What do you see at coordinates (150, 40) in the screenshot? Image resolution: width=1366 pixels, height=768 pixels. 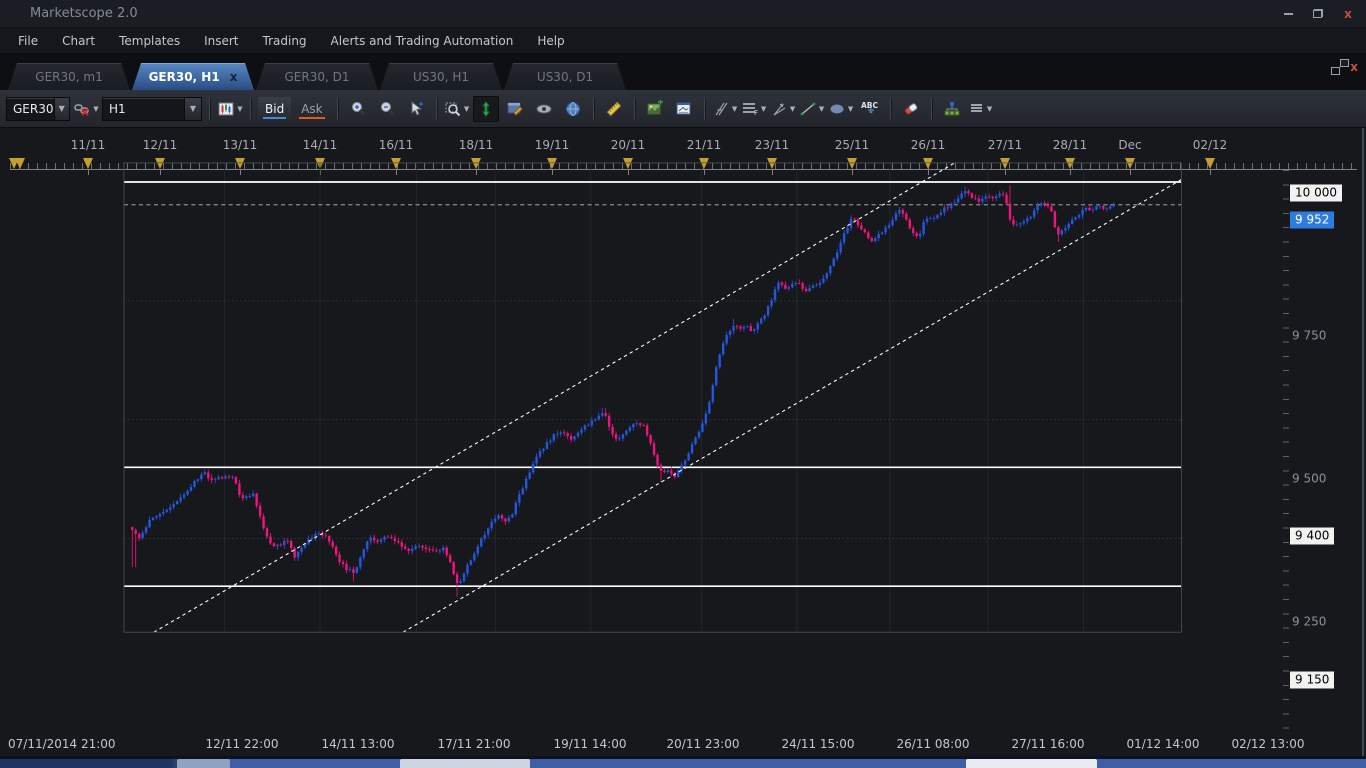 I see `menu-templates: Templates` at bounding box center [150, 40].